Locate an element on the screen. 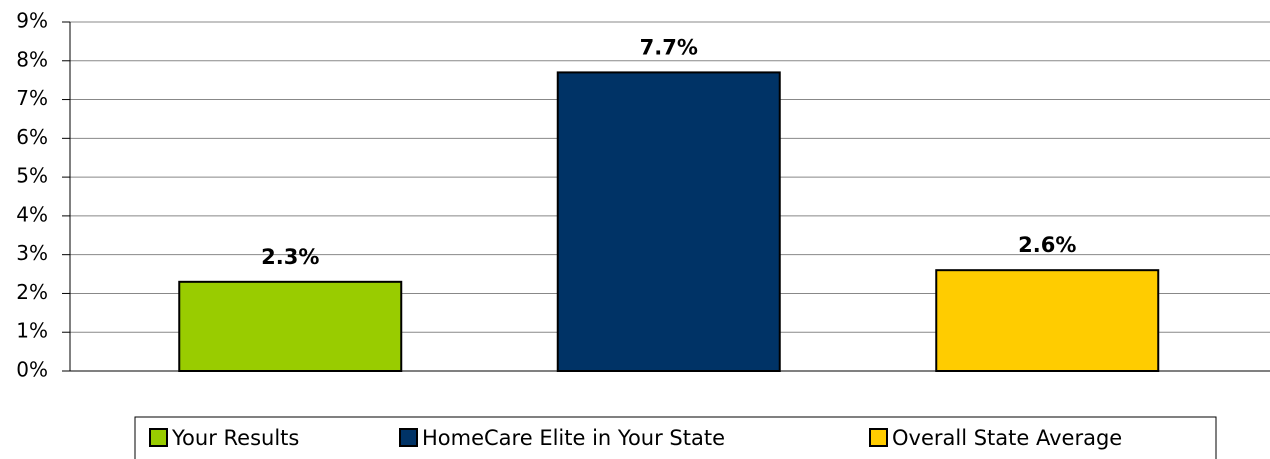 The width and height of the screenshot is (1270, 459). y-tick-label: 8% is located at coordinates (32, 59).